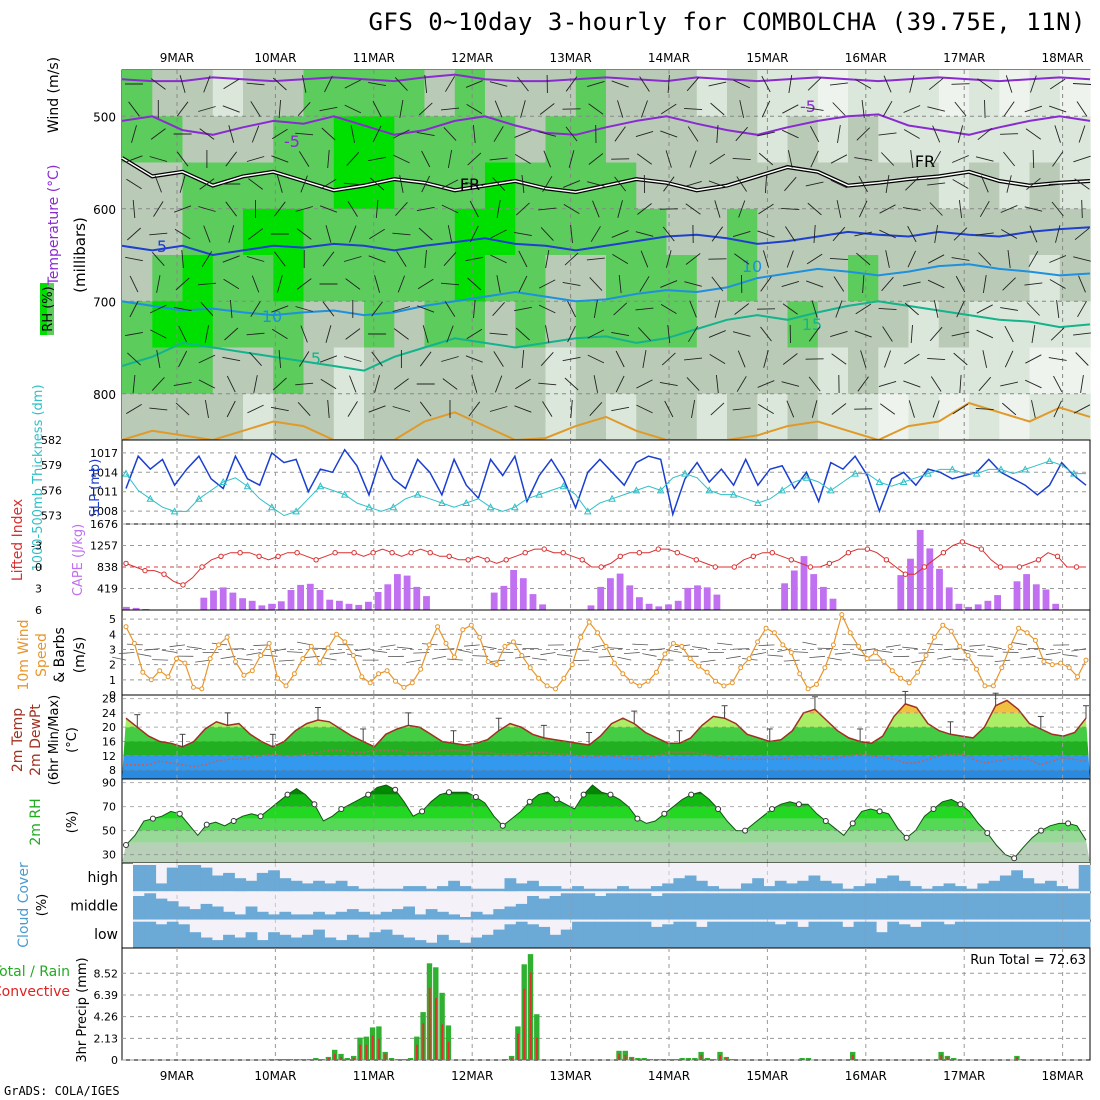 Image resolution: width=1100 pixels, height=1100 pixels. What do you see at coordinates (490, 507) in the screenshot?
I see `thickness-marker` at bounding box center [490, 507].